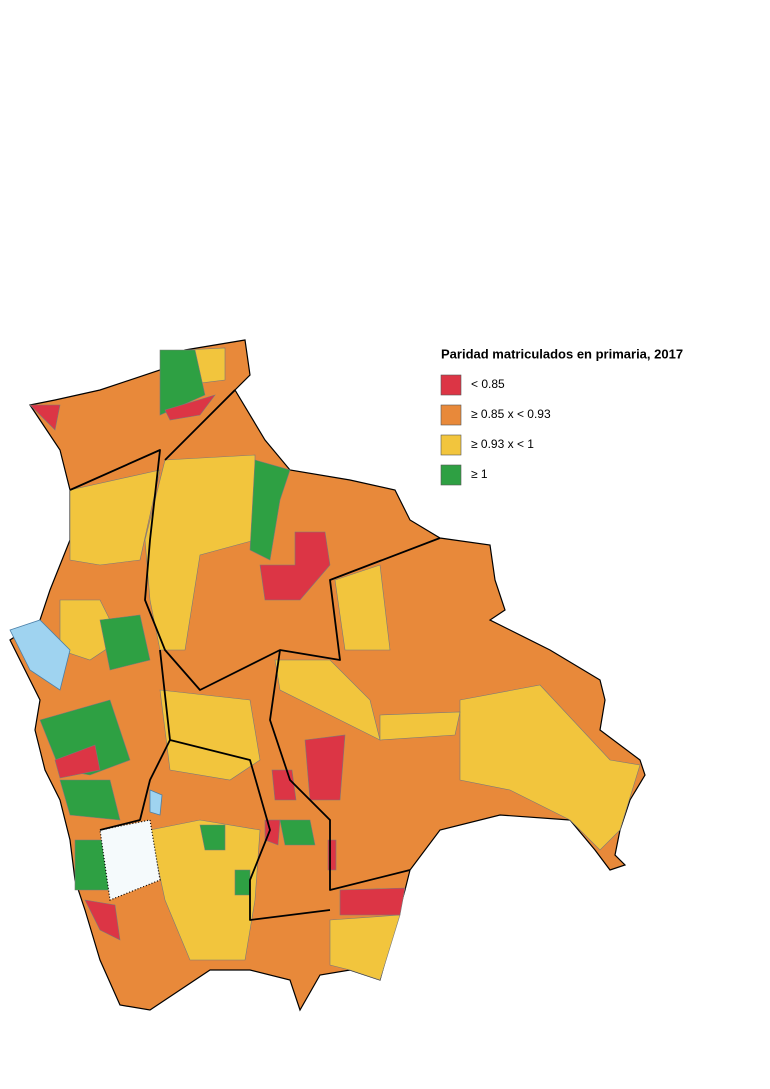 This screenshot has width=770, height=1089. What do you see at coordinates (562, 353) in the screenshot?
I see `legend-title: Paridad matriculados en primaria, 2017` at bounding box center [562, 353].